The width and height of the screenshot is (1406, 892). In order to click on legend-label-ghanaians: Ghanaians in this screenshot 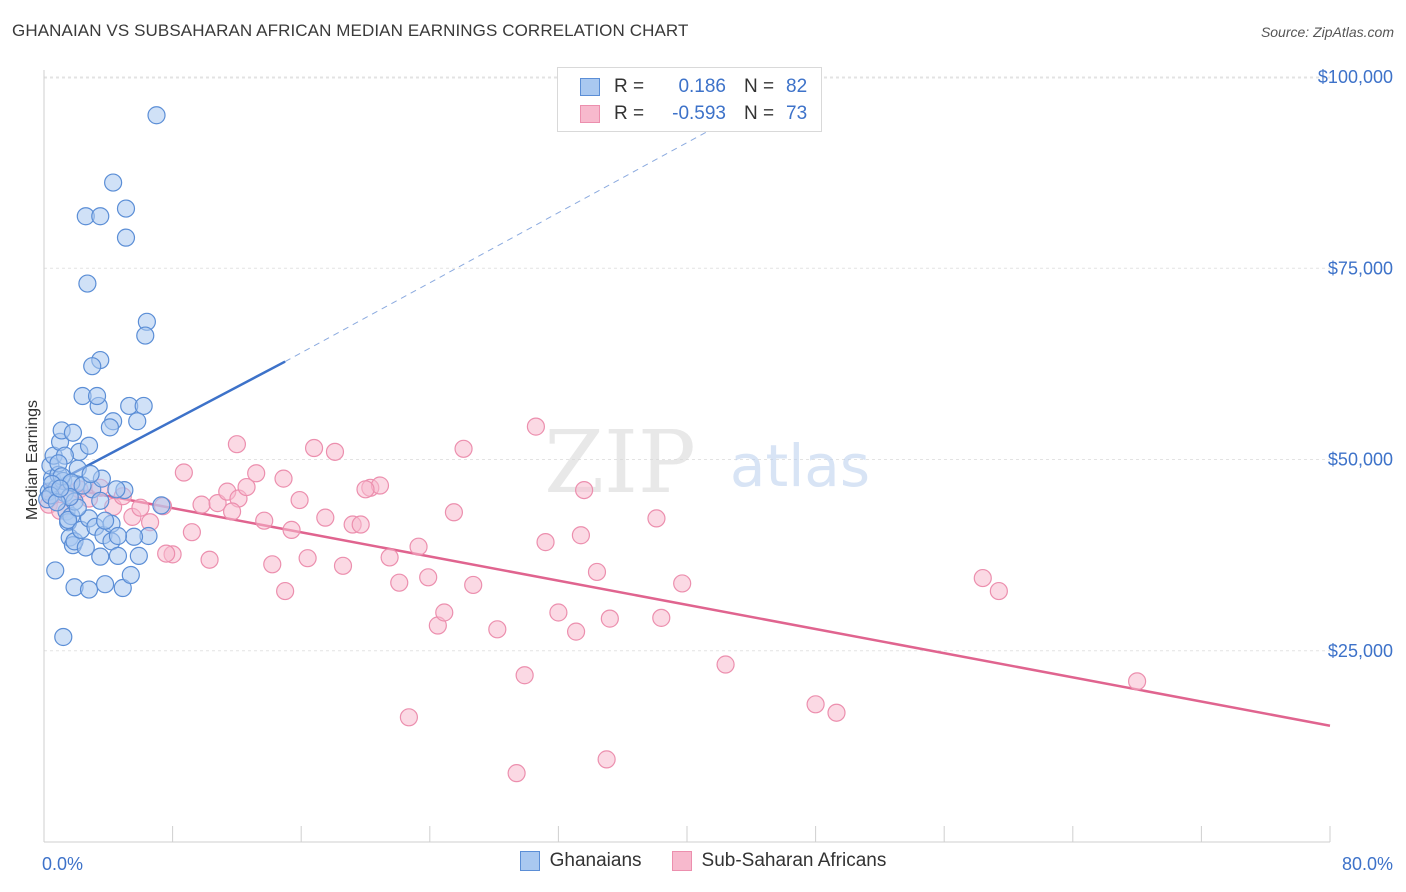, I will do `click(595, 860)`.